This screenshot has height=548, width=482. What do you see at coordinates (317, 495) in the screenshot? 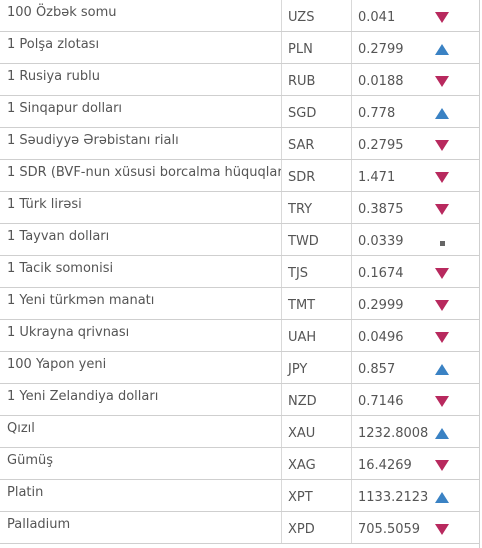
I see `currency-code: XPT` at bounding box center [317, 495].